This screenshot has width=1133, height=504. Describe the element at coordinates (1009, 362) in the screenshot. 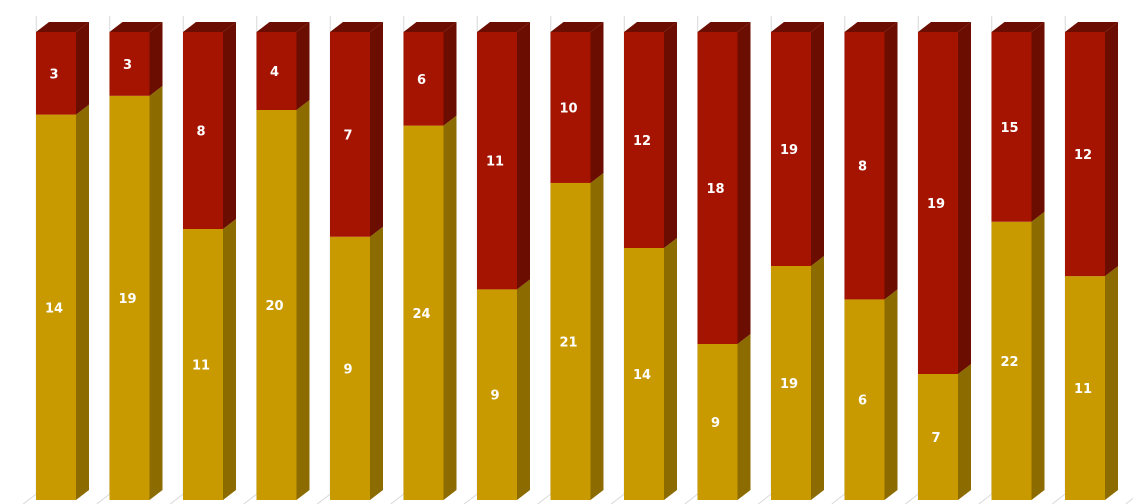

I see `data-label-series-1: 22` at that location.